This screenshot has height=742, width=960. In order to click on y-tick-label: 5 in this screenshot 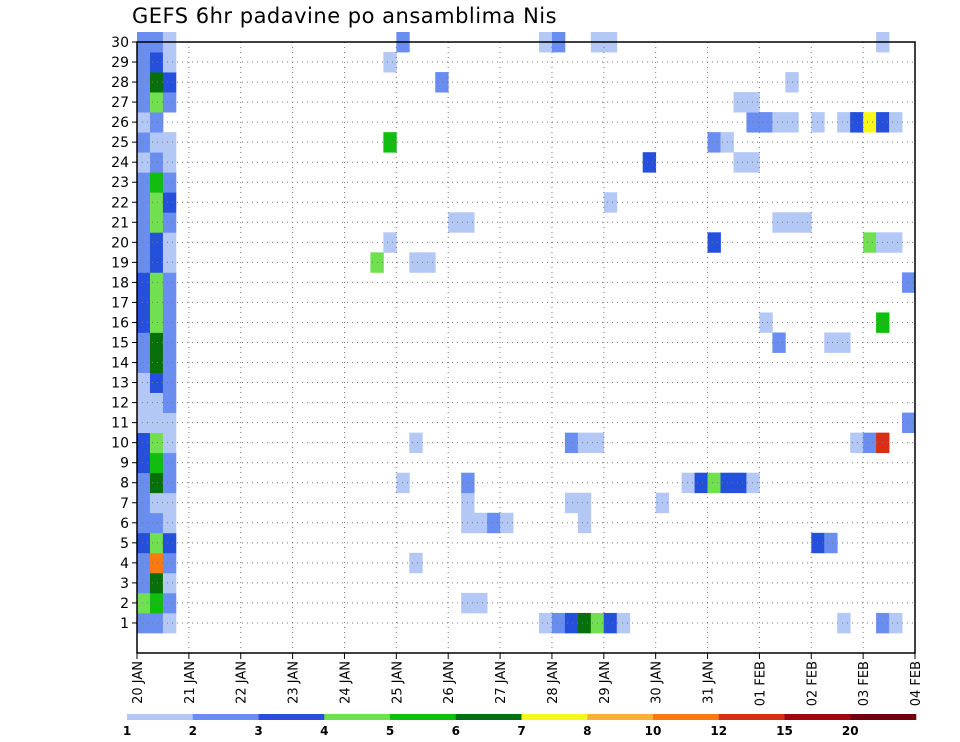, I will do `click(124, 544)`.